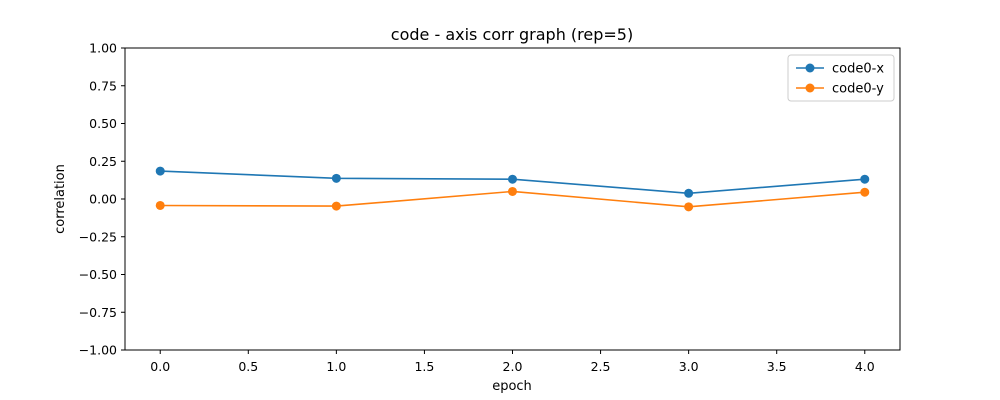 This screenshot has height=400, width=1000. Describe the element at coordinates (512, 199) in the screenshot. I see `series-code0-y` at that location.